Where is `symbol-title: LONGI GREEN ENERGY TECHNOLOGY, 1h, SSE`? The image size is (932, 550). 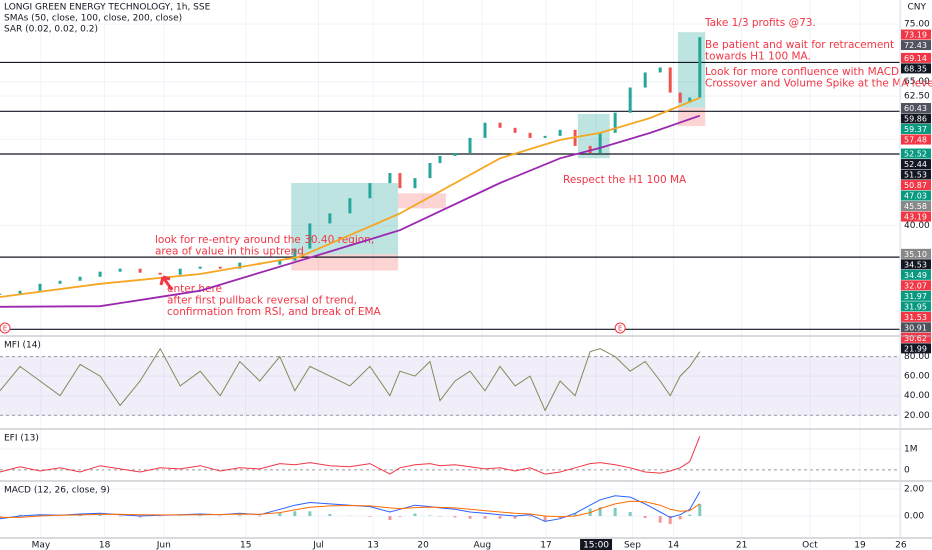 symbol-title: LONGI GREEN ENERGY TECHNOLOGY, 1h, SSE is located at coordinates (107, 8).